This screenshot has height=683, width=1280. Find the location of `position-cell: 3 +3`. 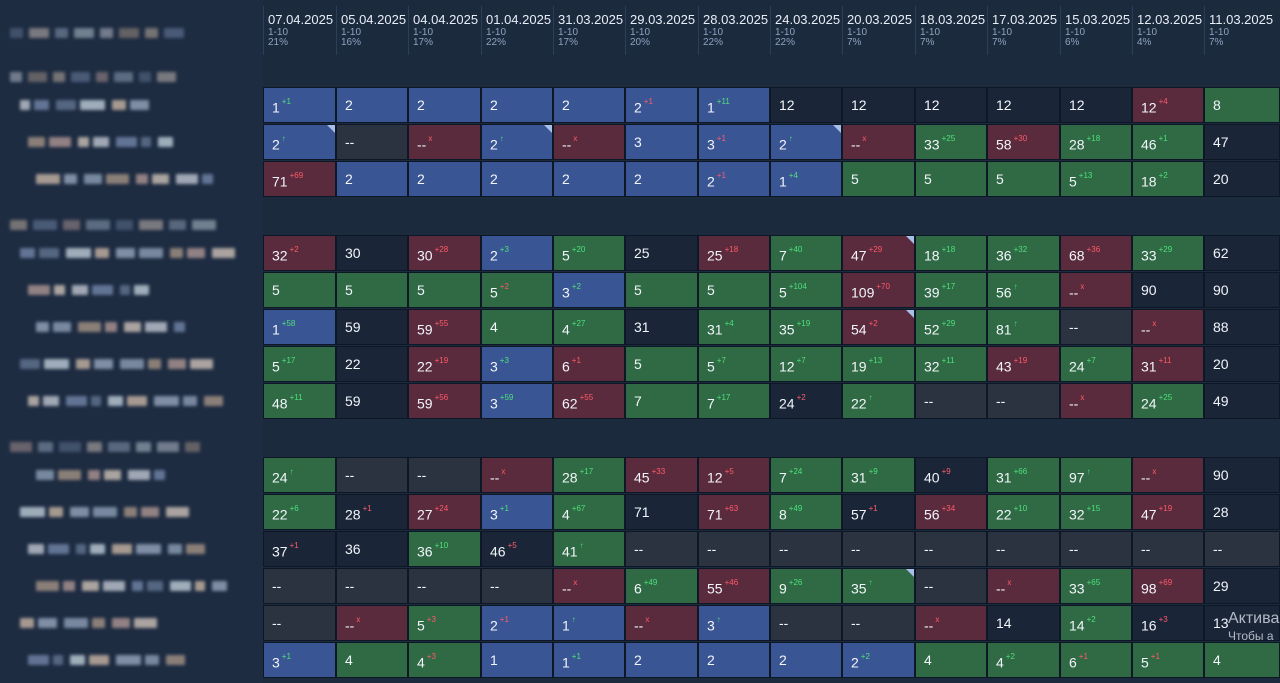

position-cell: 3 +3 is located at coordinates (517, 364).